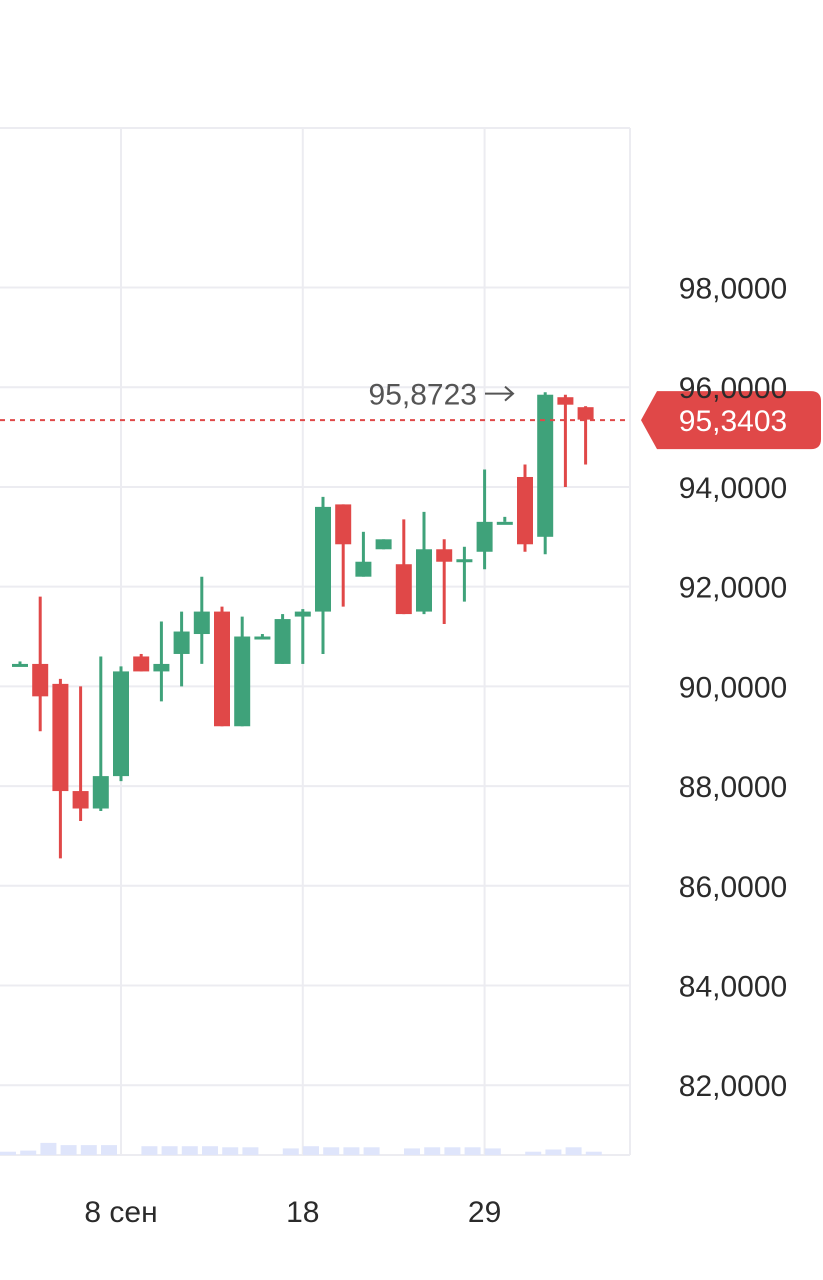 Image resolution: width=823 pixels, height=1280 pixels. What do you see at coordinates (410, 414) in the screenshot?
I see `overlays: 95,3403 95,8723` at bounding box center [410, 414].